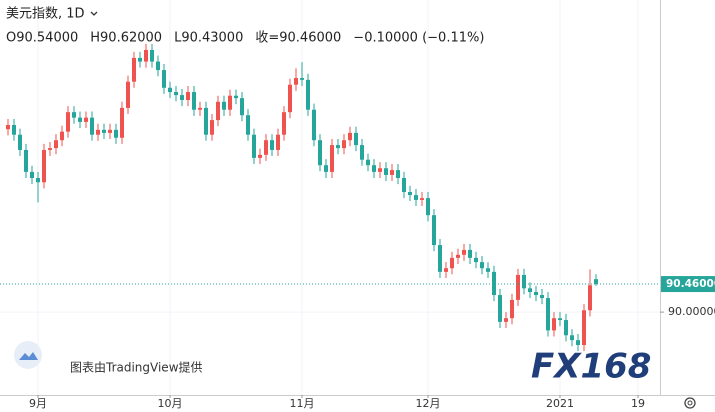 The height and width of the screenshot is (412, 715). What do you see at coordinates (126, 38) in the screenshot?
I see `ohlc-value: H90.62000` at bounding box center [126, 38].